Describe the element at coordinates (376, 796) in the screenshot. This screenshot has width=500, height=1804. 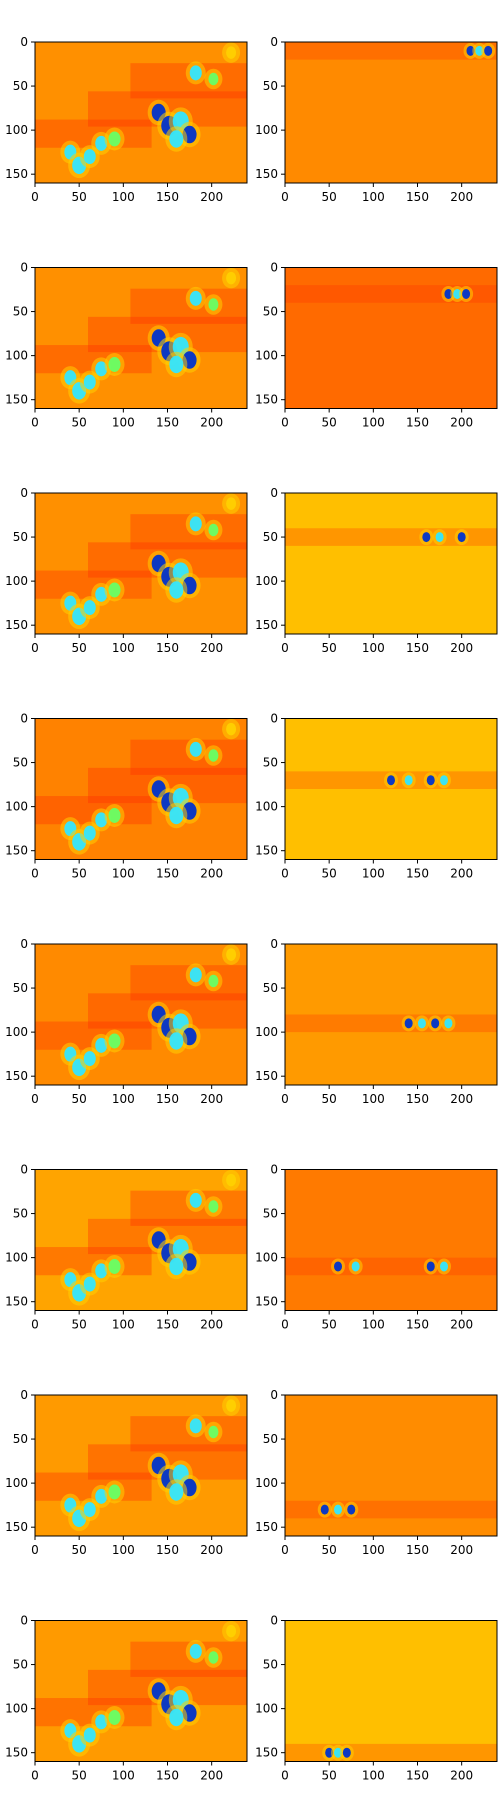
I see `heatmap-panel-r4-c2: 0 50 100 150 200 0 50 100 150` at that location.